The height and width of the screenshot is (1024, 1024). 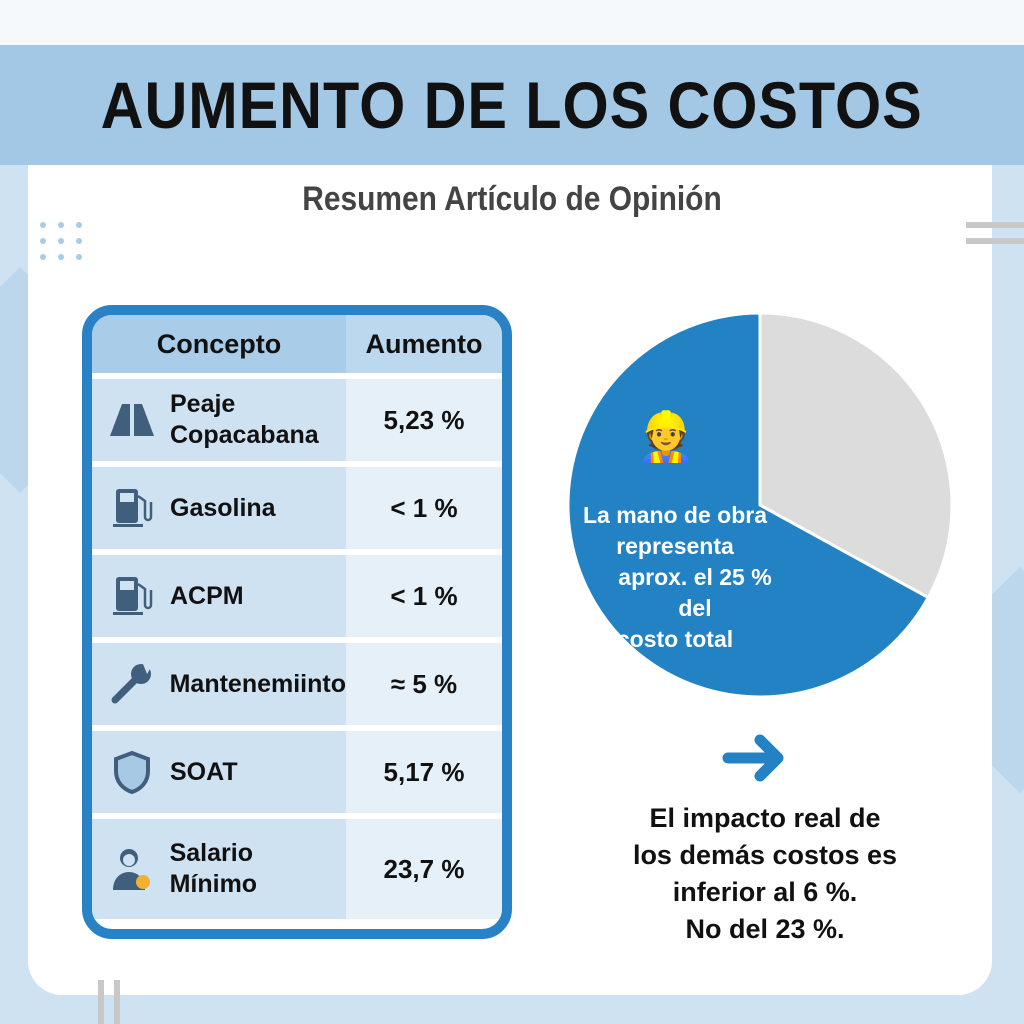 What do you see at coordinates (132, 684) in the screenshot?
I see `wrench-icon` at bounding box center [132, 684].